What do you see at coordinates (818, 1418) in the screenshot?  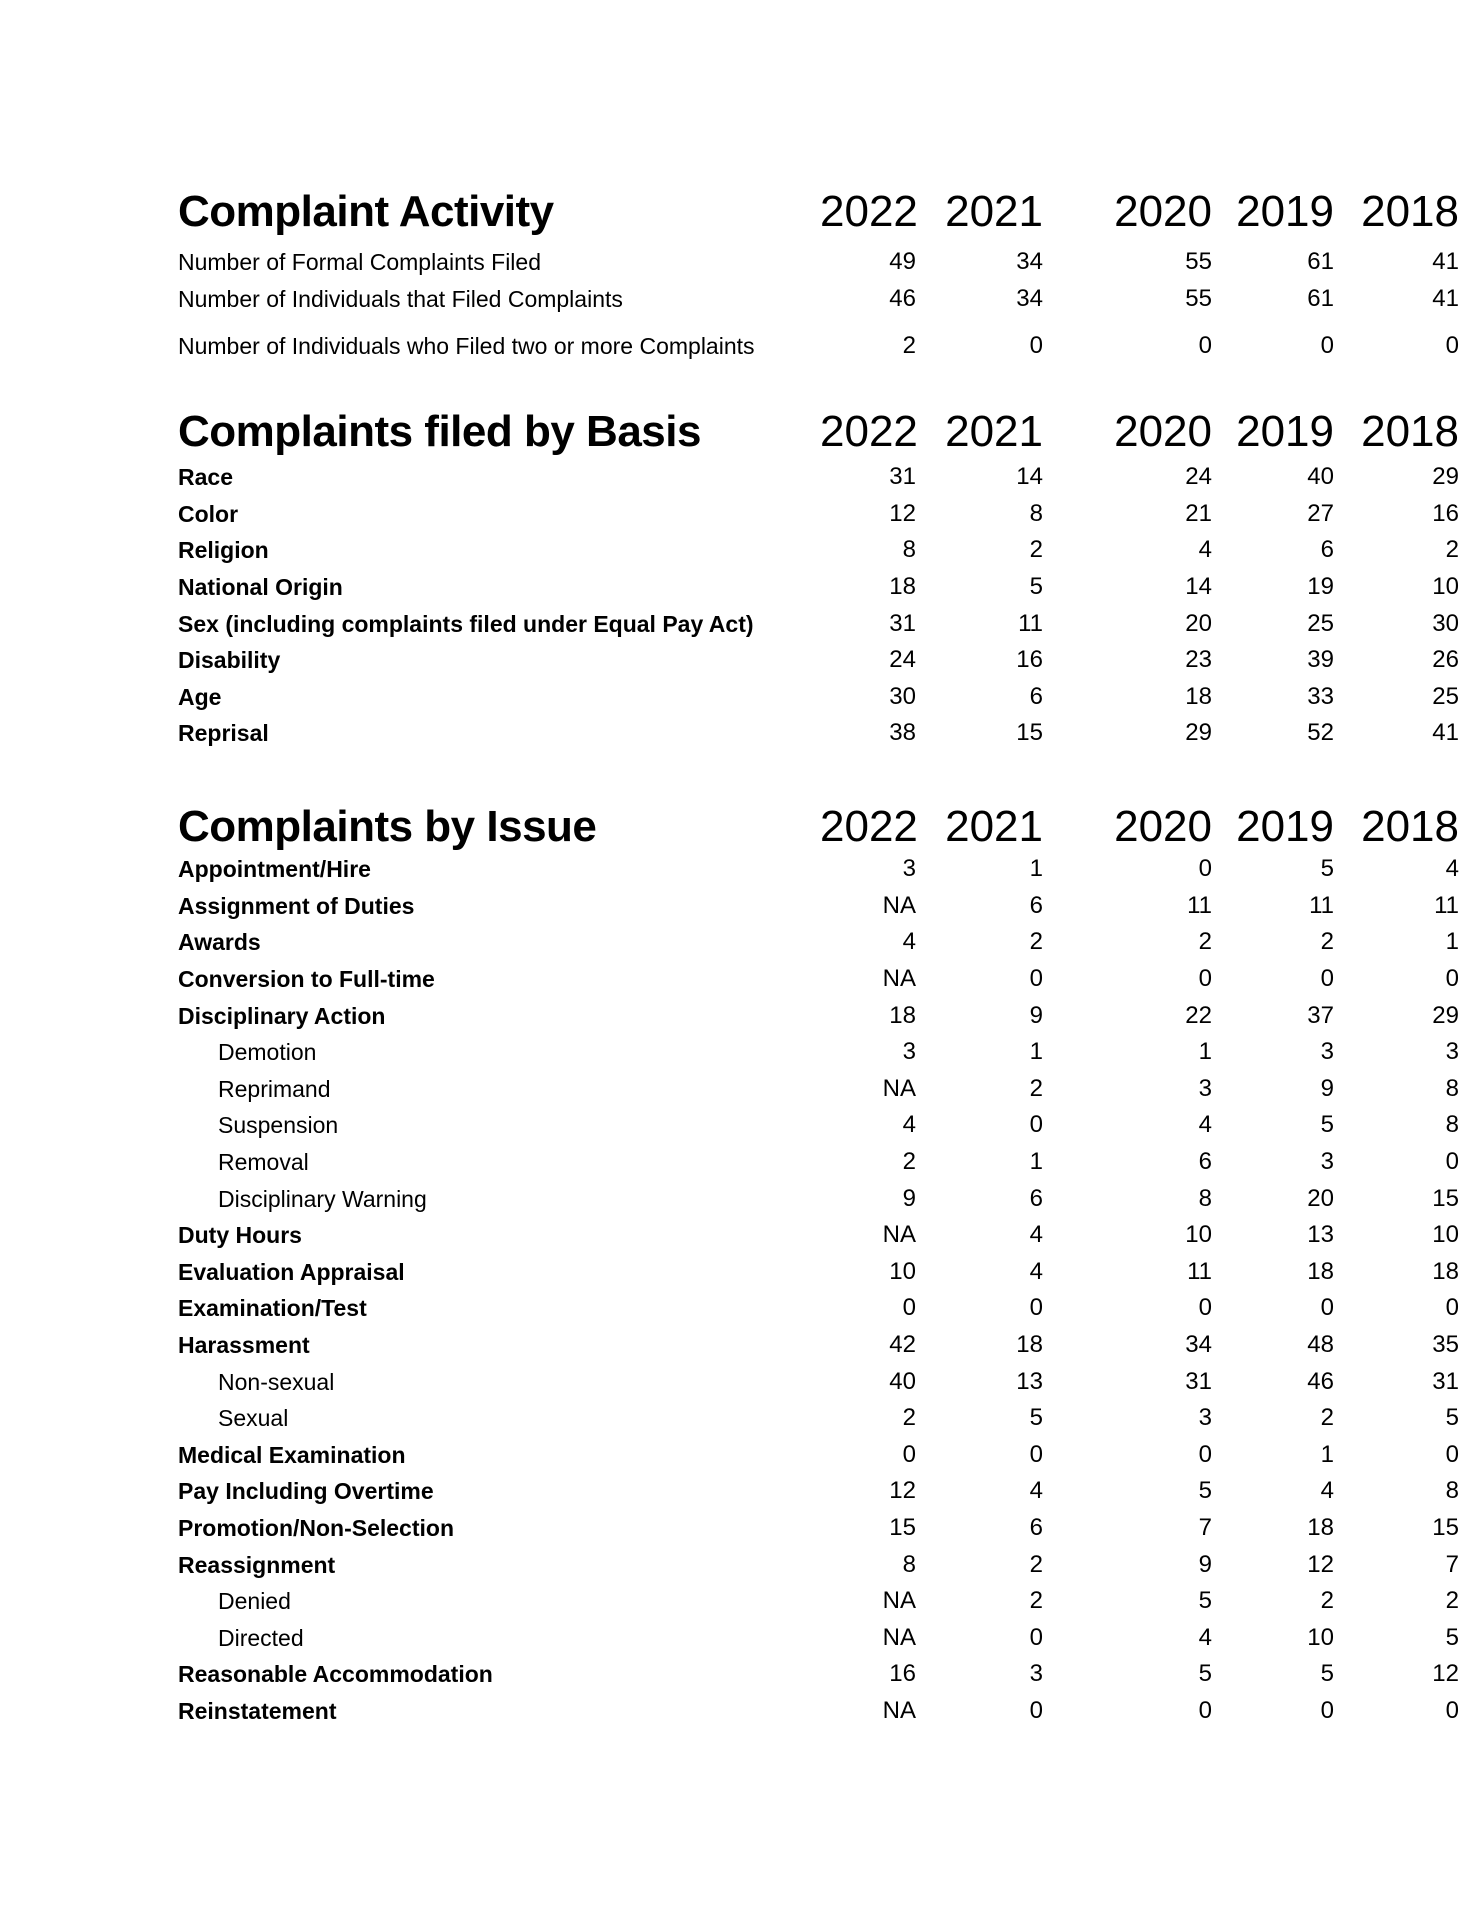 I see `table-row: Sexual 2 5 3 2 5` at bounding box center [818, 1418].